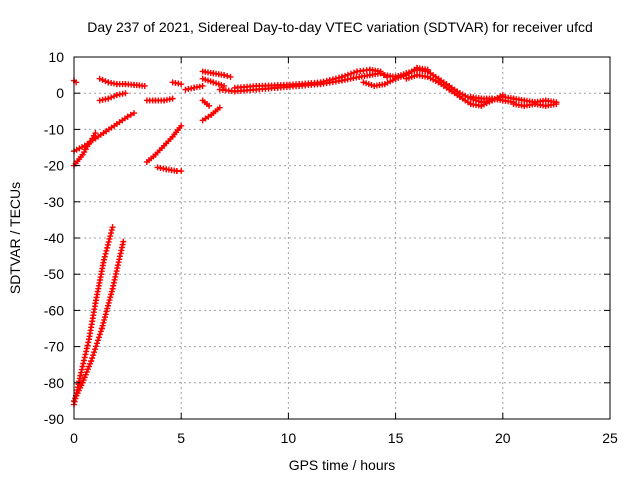  Describe the element at coordinates (54, 238) in the screenshot. I see `y-tick-label: -40` at that location.